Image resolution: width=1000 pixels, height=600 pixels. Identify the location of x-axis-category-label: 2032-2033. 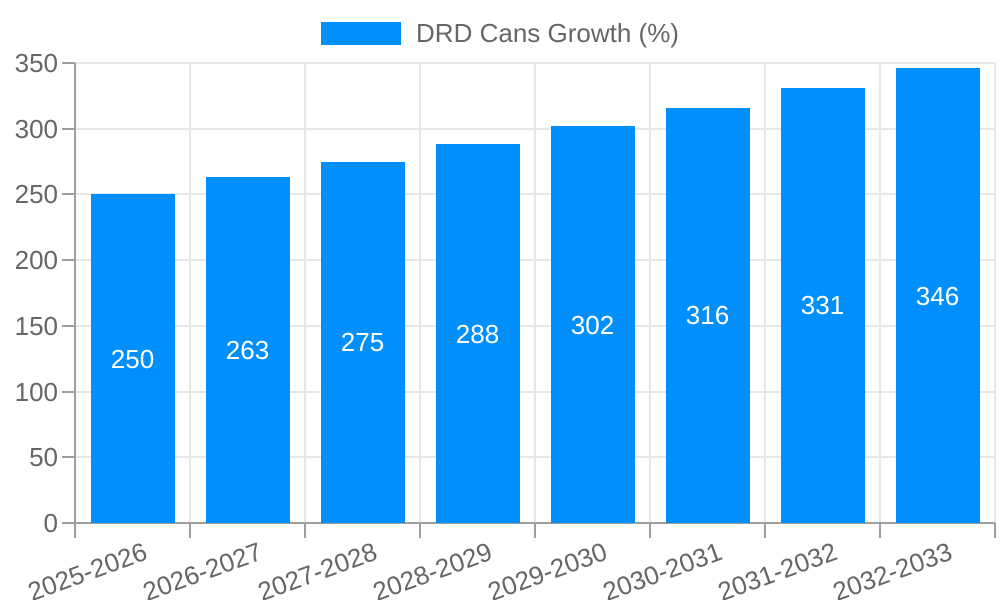
(892, 568).